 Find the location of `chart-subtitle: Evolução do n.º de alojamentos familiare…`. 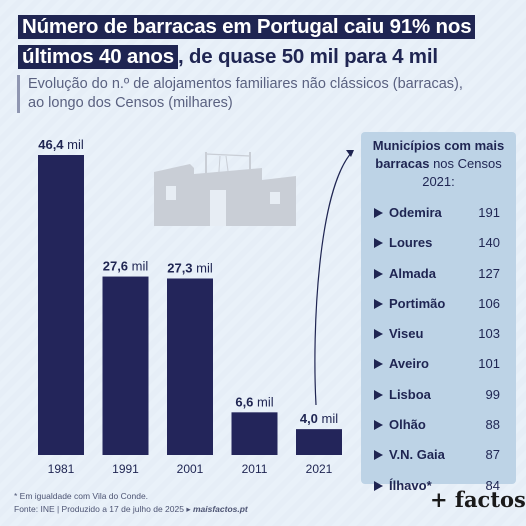

chart-subtitle: Evolução do n.º de alojamentos familiare… is located at coordinates (252, 94).